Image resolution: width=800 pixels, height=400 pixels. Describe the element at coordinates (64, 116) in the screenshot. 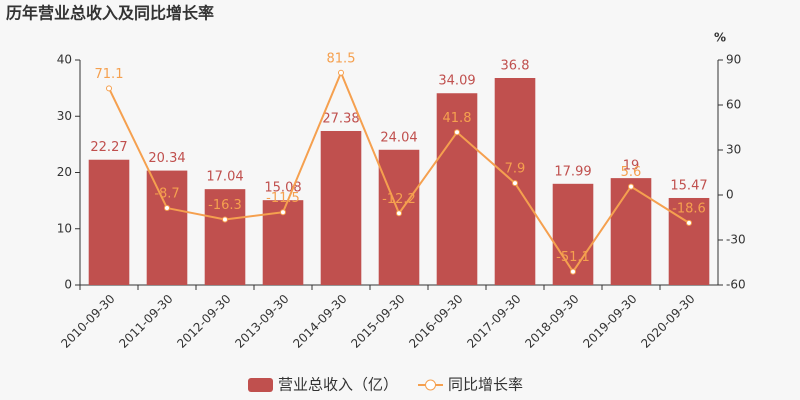

I see `y-tick-label: 30` at that location.